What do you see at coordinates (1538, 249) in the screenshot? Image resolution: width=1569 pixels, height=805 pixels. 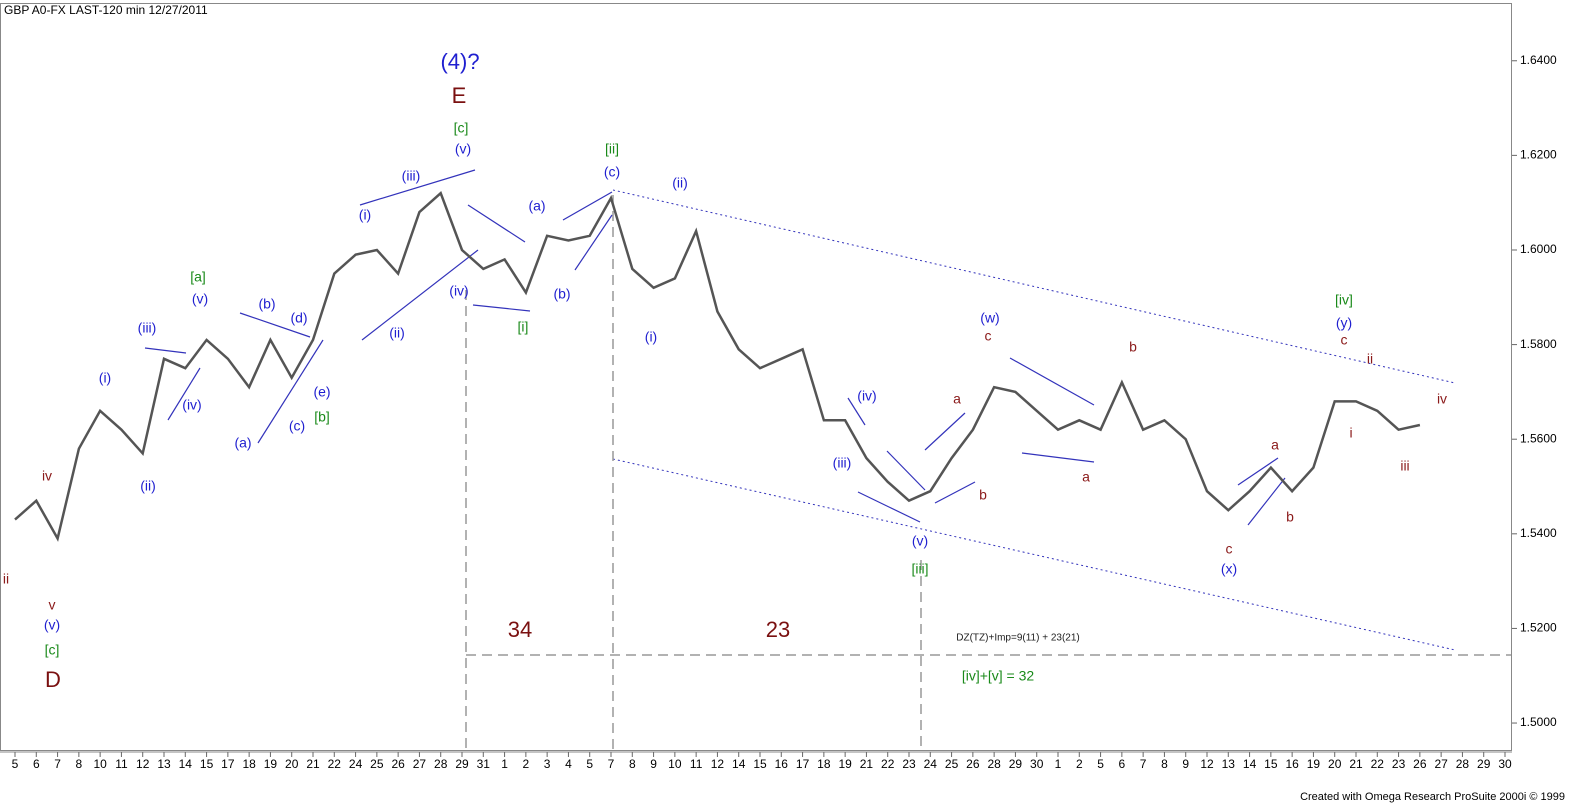 I see `y-tick-label: 1.6000` at bounding box center [1538, 249].